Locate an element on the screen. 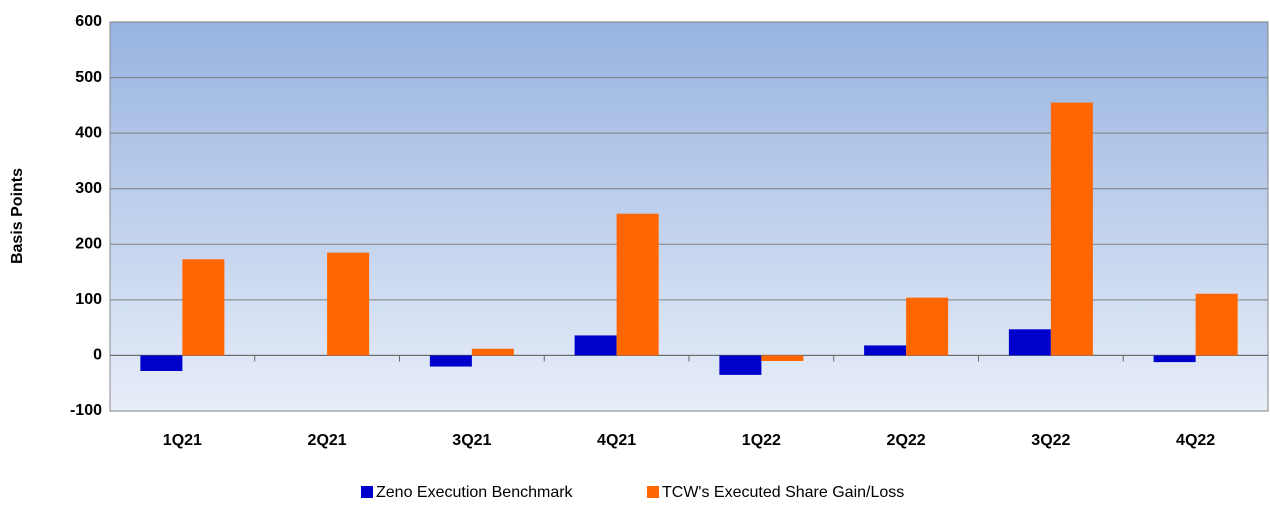 Image resolution: width=1270 pixels, height=509 pixels. x-tick-label: 1Q22 is located at coordinates (761, 440).